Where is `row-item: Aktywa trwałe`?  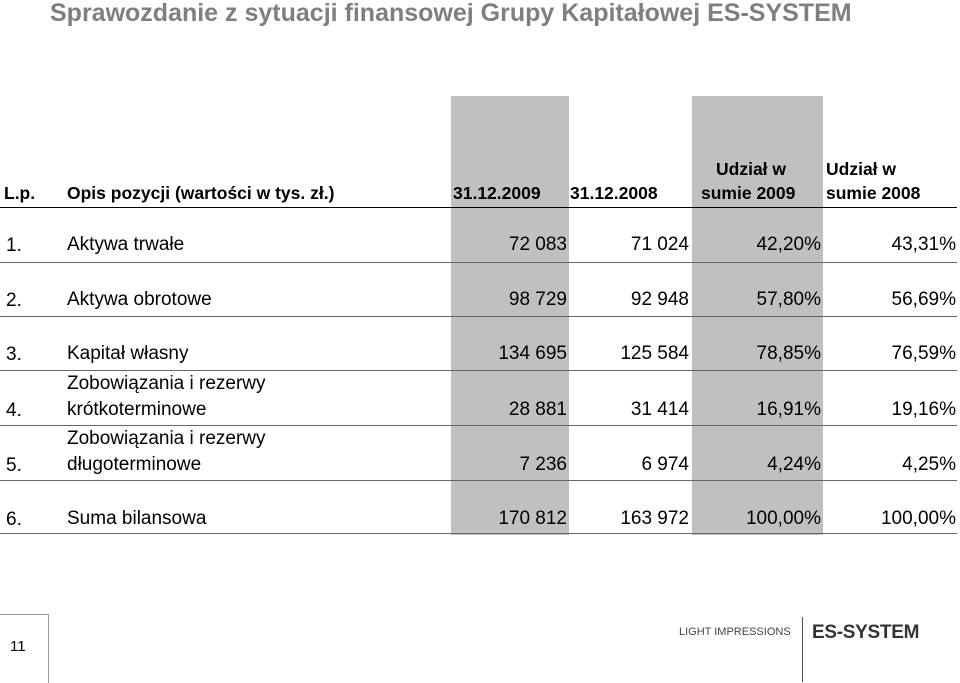
row-item: Aktywa trwałe is located at coordinates (126, 244).